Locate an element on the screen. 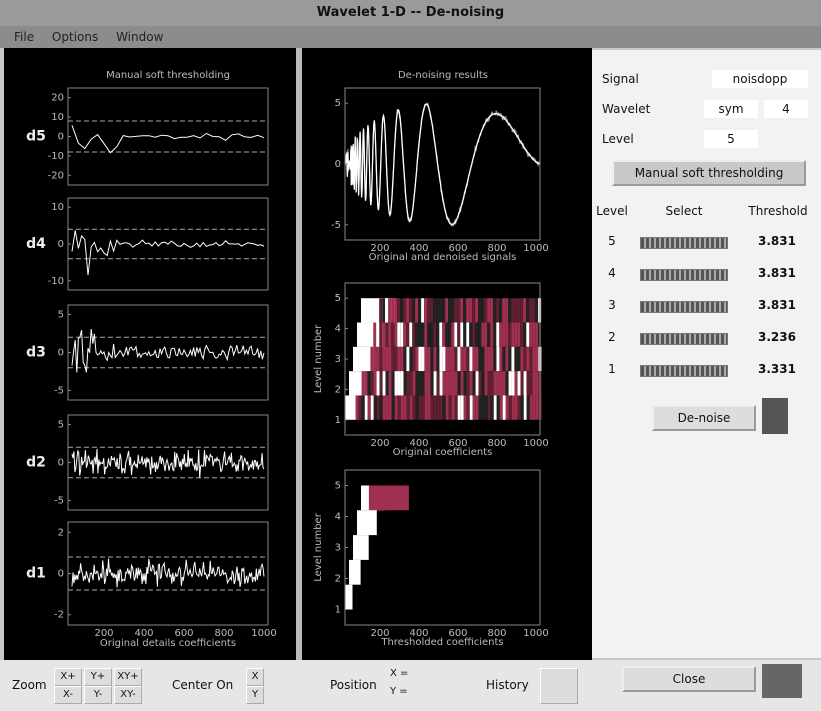 This screenshot has width=821, height=711. wavelet-family: sym is located at coordinates (731, 109).